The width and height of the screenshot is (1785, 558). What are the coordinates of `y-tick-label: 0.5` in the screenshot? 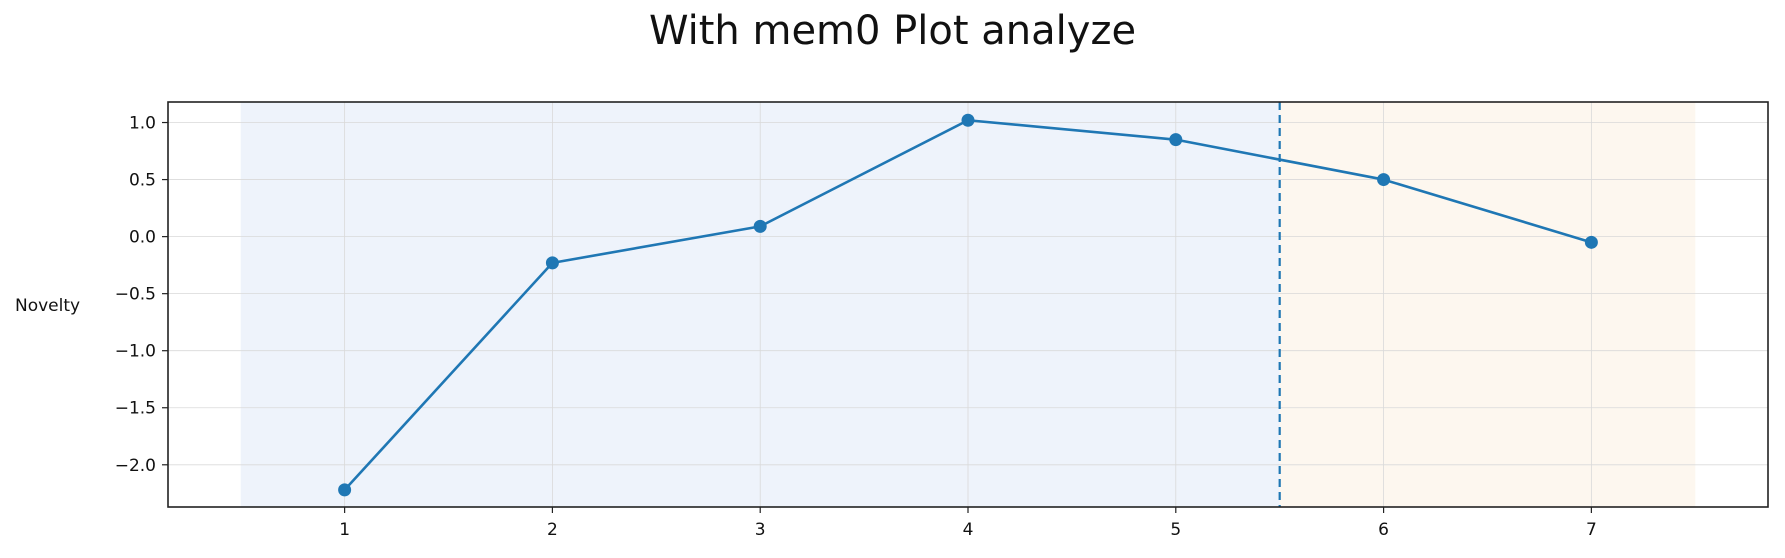 It's located at (142, 181).